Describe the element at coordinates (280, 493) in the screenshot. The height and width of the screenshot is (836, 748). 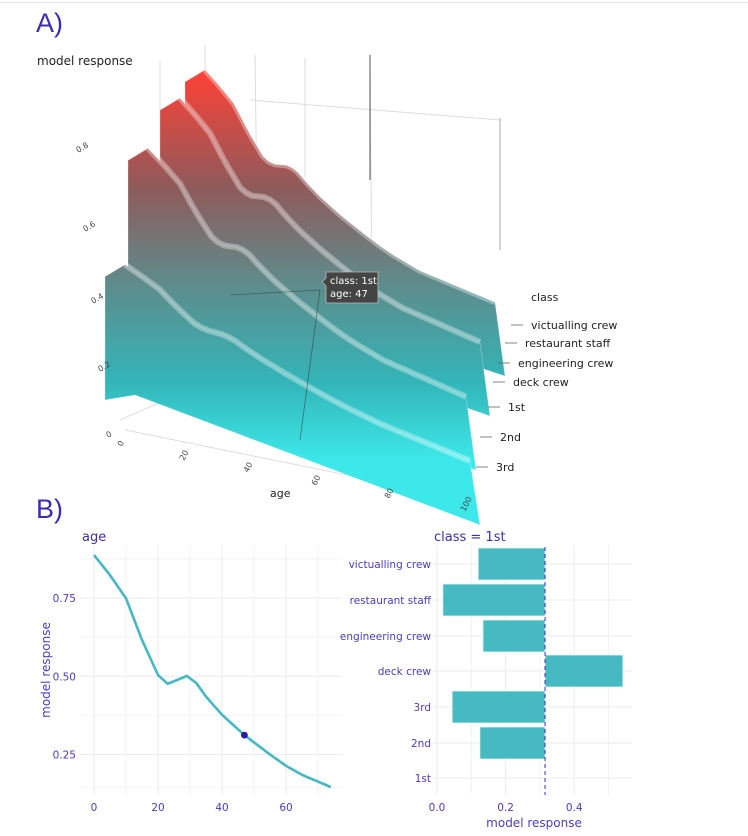
I see `x-axis-title: age` at that location.